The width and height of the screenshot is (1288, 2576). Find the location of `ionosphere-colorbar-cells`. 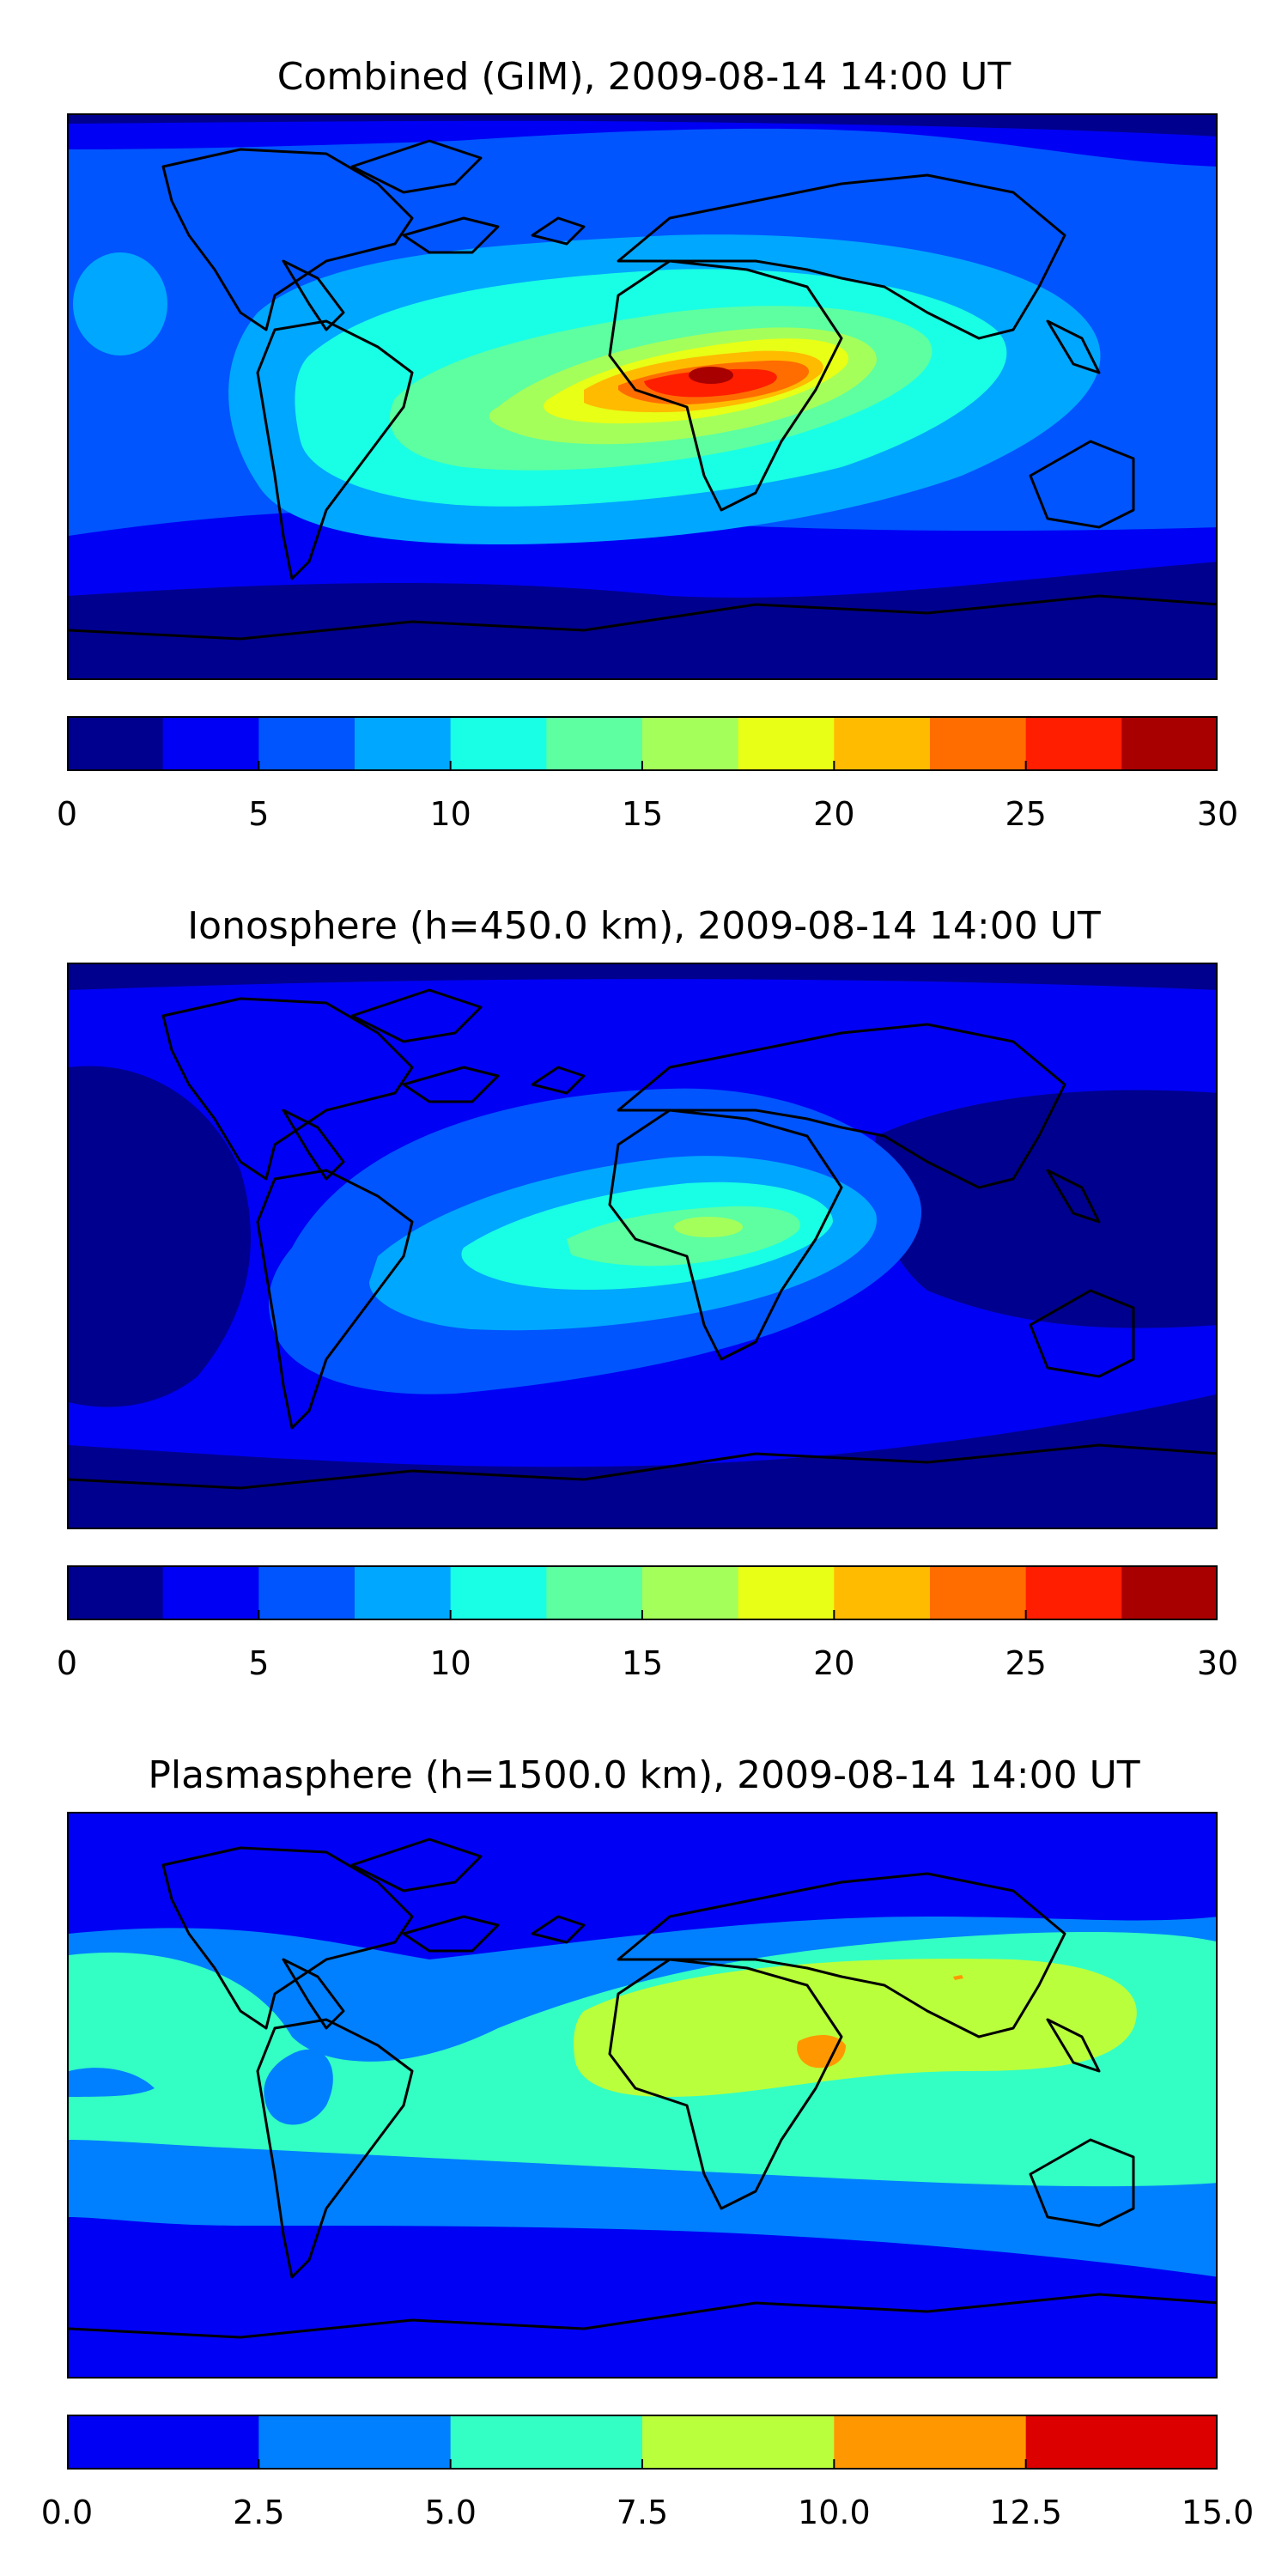

ionosphere-colorbar-cells is located at coordinates (642, 1592).